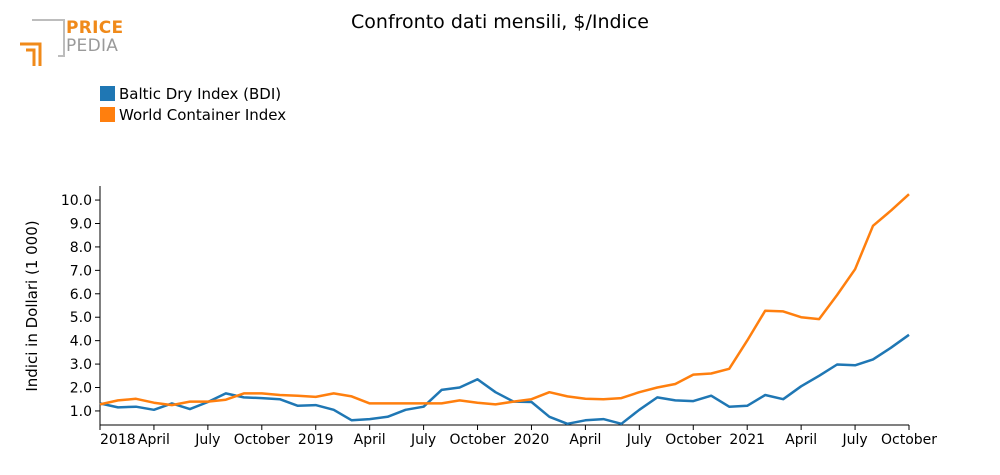  I want to click on y-tick-label: 6.0, so click(81, 295).